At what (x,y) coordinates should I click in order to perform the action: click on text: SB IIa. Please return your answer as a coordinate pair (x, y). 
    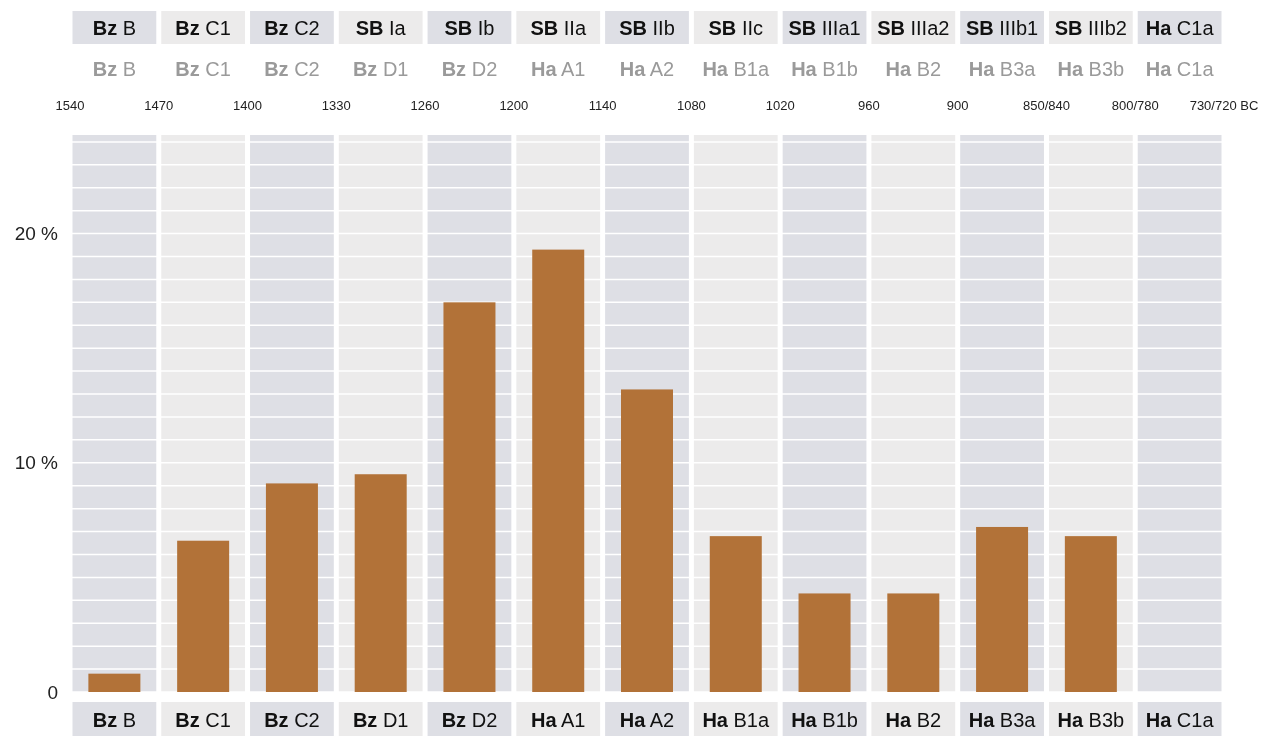
    Looking at the image, I should click on (558, 28).